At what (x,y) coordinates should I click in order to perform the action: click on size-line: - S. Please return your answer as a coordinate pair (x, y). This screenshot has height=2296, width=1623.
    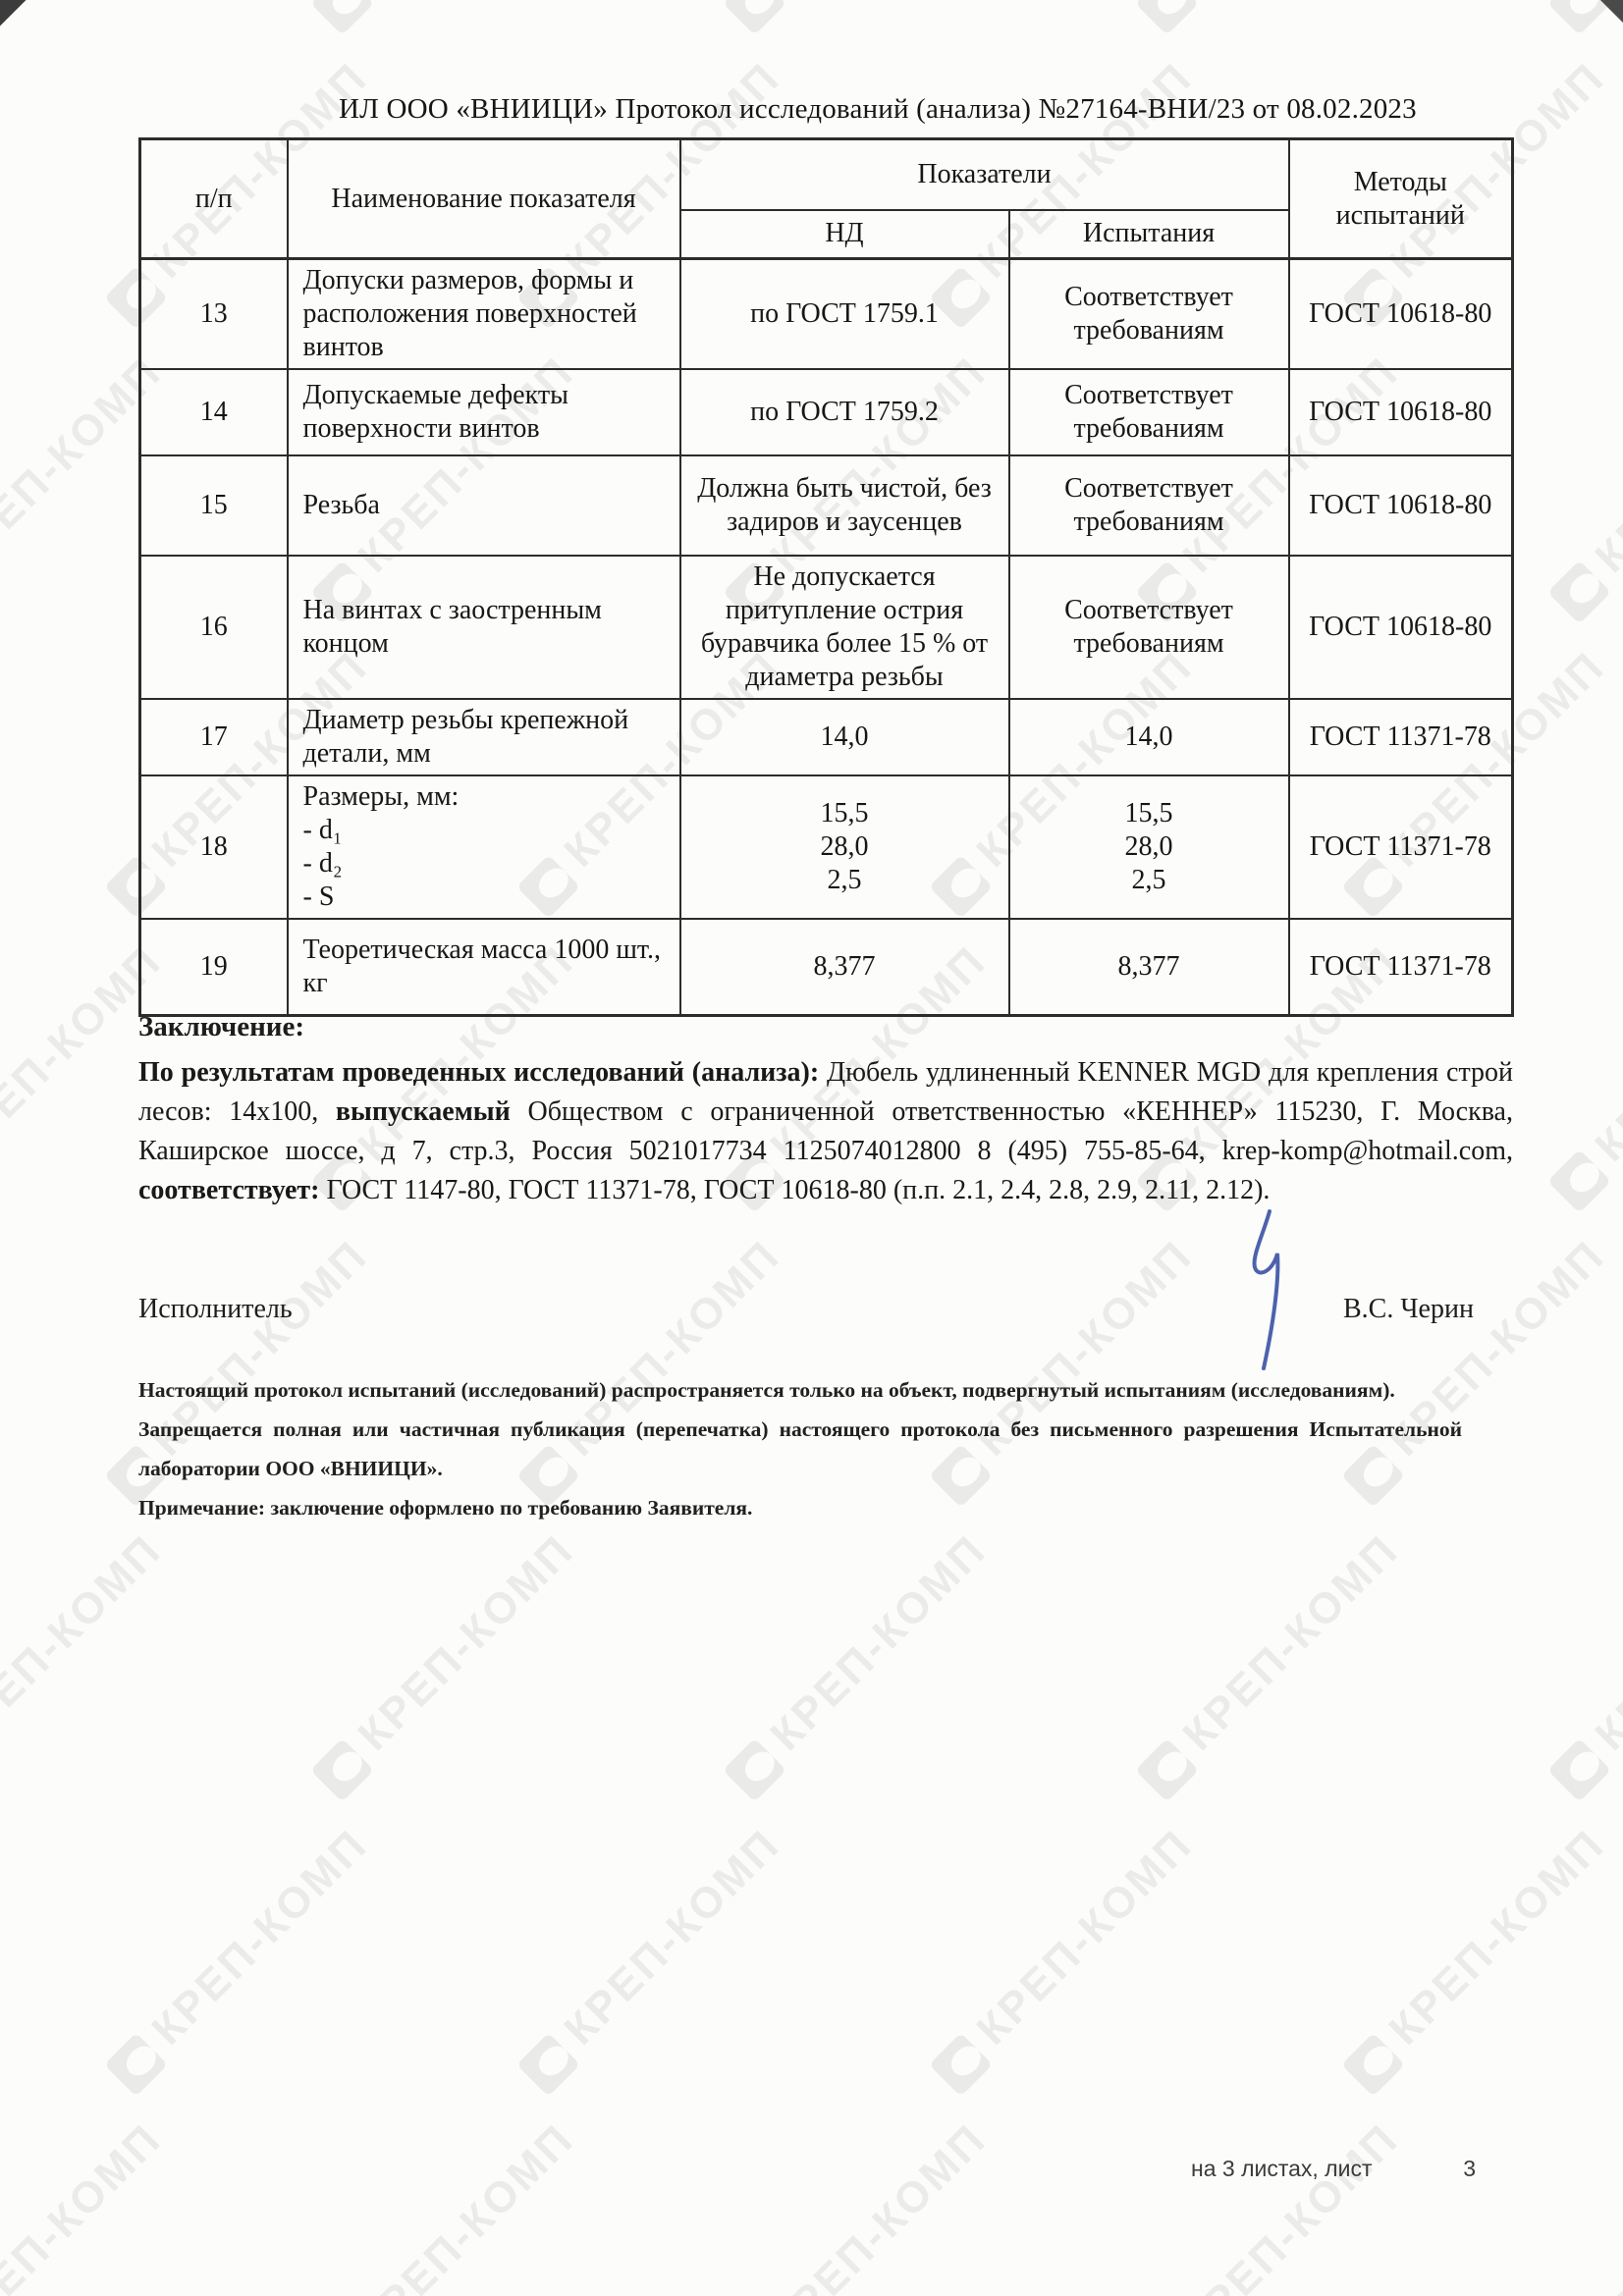
    Looking at the image, I should click on (318, 896).